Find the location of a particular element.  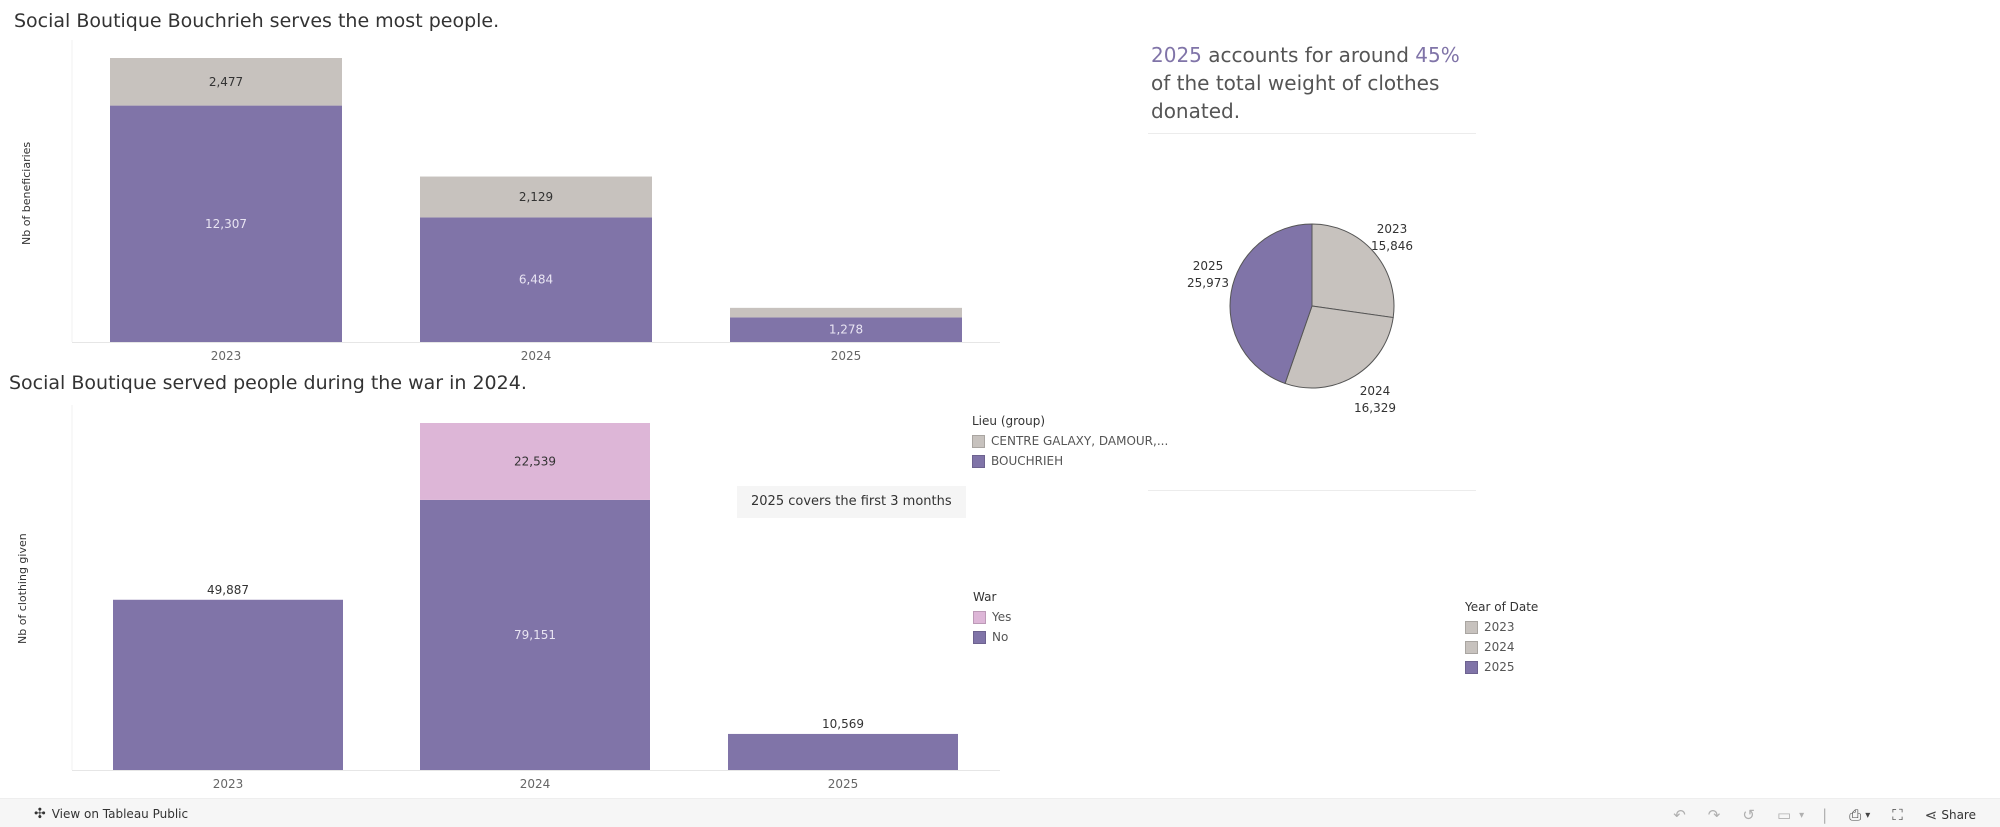

legend-lieu-title: Lieu (group) is located at coordinates (1009, 421).